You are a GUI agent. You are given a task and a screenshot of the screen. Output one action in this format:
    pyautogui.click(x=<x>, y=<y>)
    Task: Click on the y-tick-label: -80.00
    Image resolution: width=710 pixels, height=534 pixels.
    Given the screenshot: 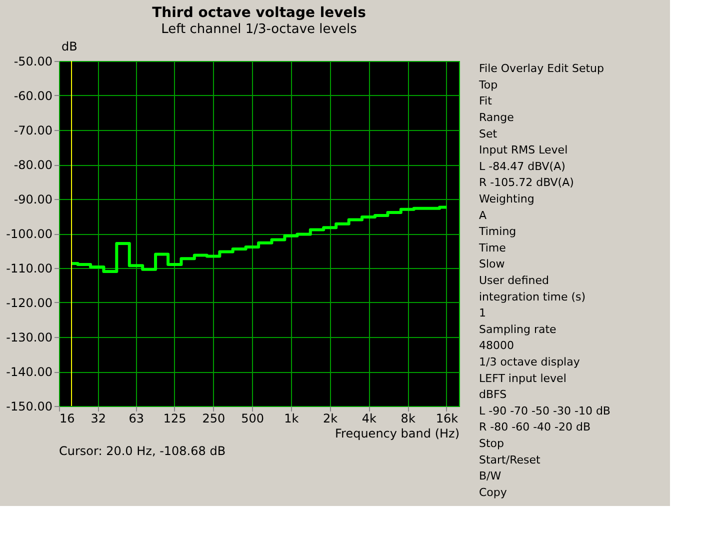 What is the action you would take?
    pyautogui.click(x=33, y=165)
    